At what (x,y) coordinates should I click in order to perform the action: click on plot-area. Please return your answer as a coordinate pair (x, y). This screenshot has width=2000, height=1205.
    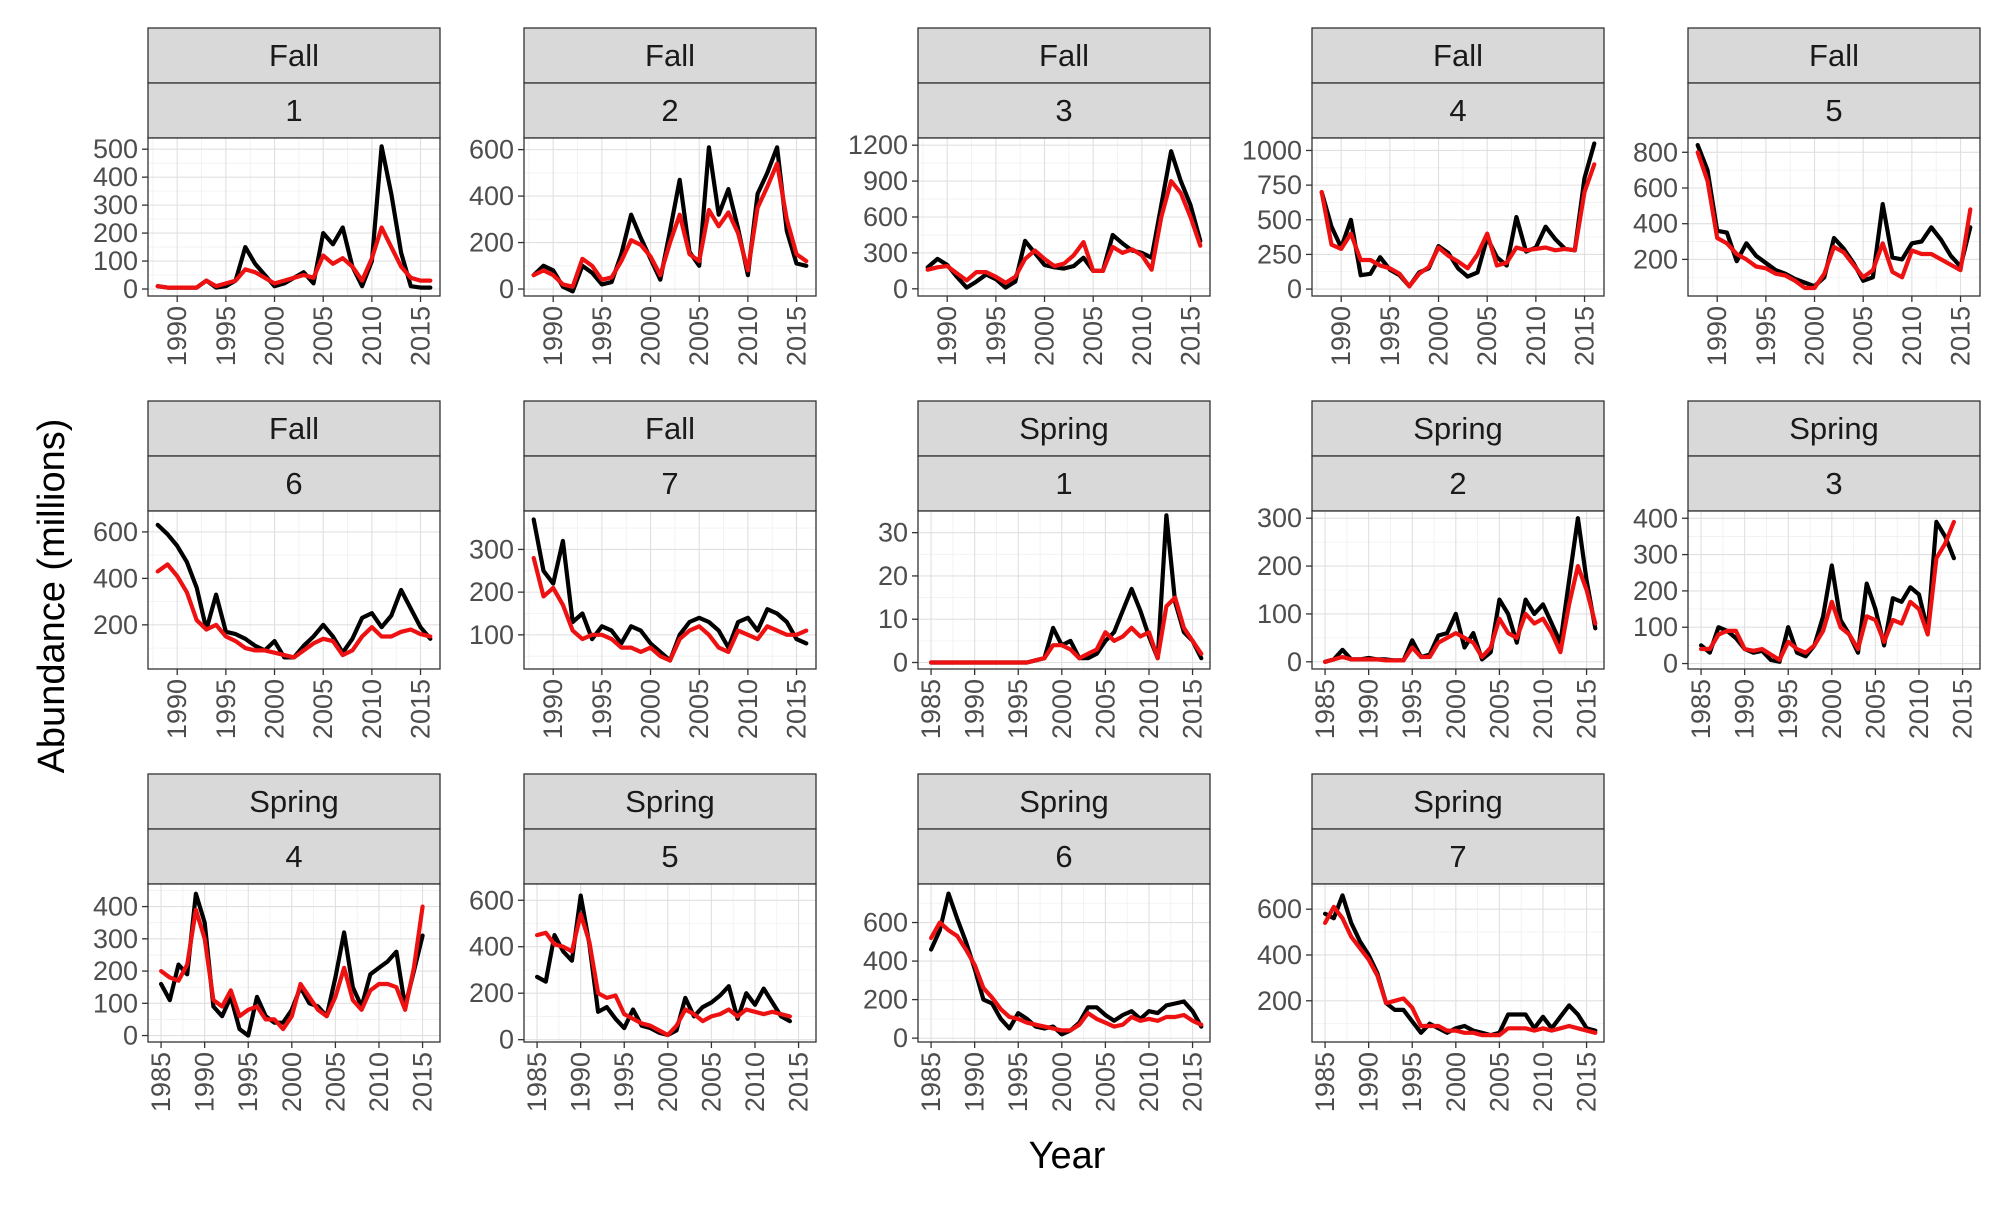
    Looking at the image, I should click on (1458, 963).